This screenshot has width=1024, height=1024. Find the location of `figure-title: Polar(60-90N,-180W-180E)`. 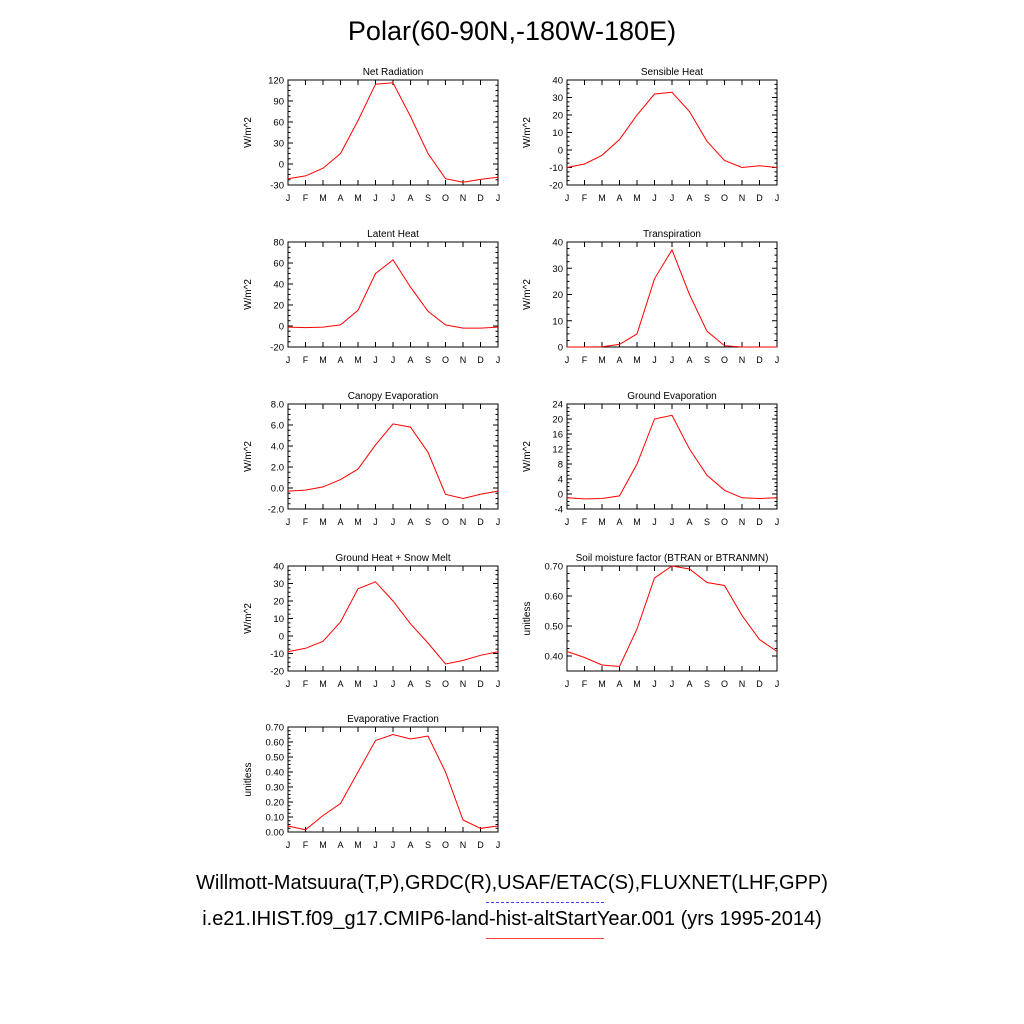

figure-title: Polar(60-90N,-180W-180E) is located at coordinates (512, 31).